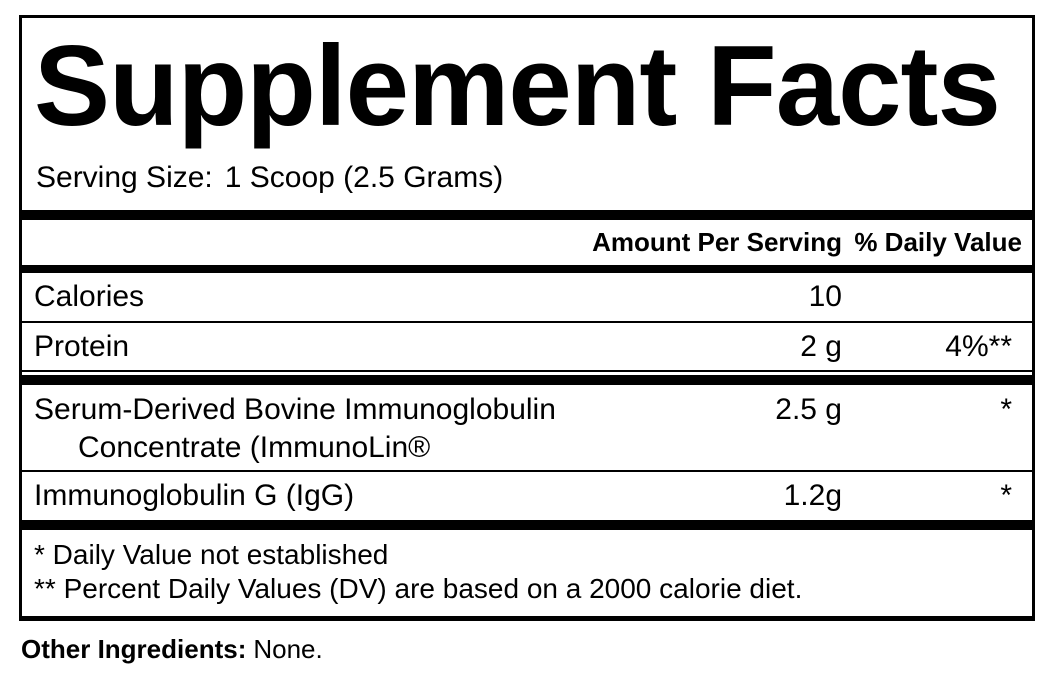  I want to click on nutrient-row-protein: Protein 2 g 4%**, so click(527, 348).